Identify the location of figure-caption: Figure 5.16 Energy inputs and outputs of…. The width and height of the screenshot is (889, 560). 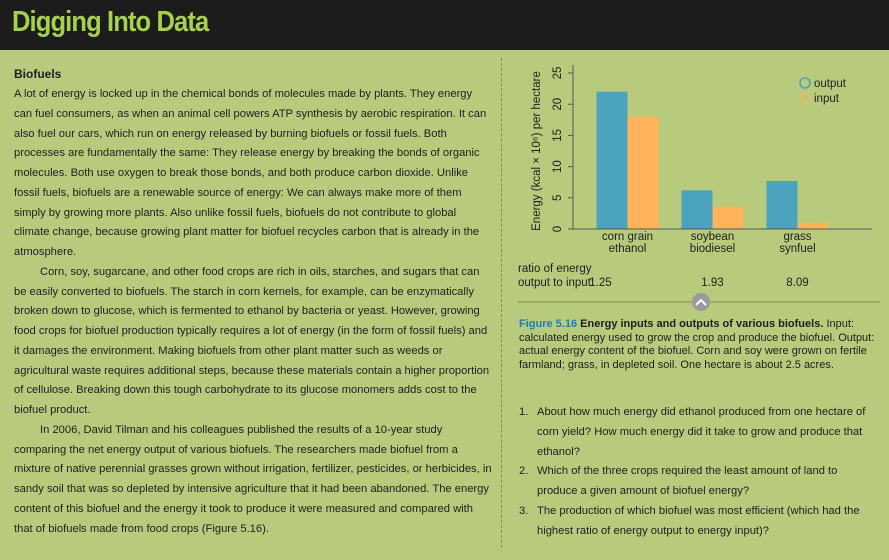
(699, 345).